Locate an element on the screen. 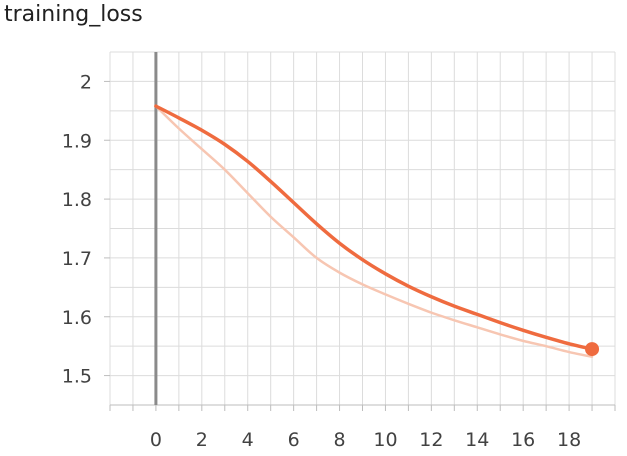 This screenshot has width=627, height=456. x-tick-label: 12 is located at coordinates (431, 440).